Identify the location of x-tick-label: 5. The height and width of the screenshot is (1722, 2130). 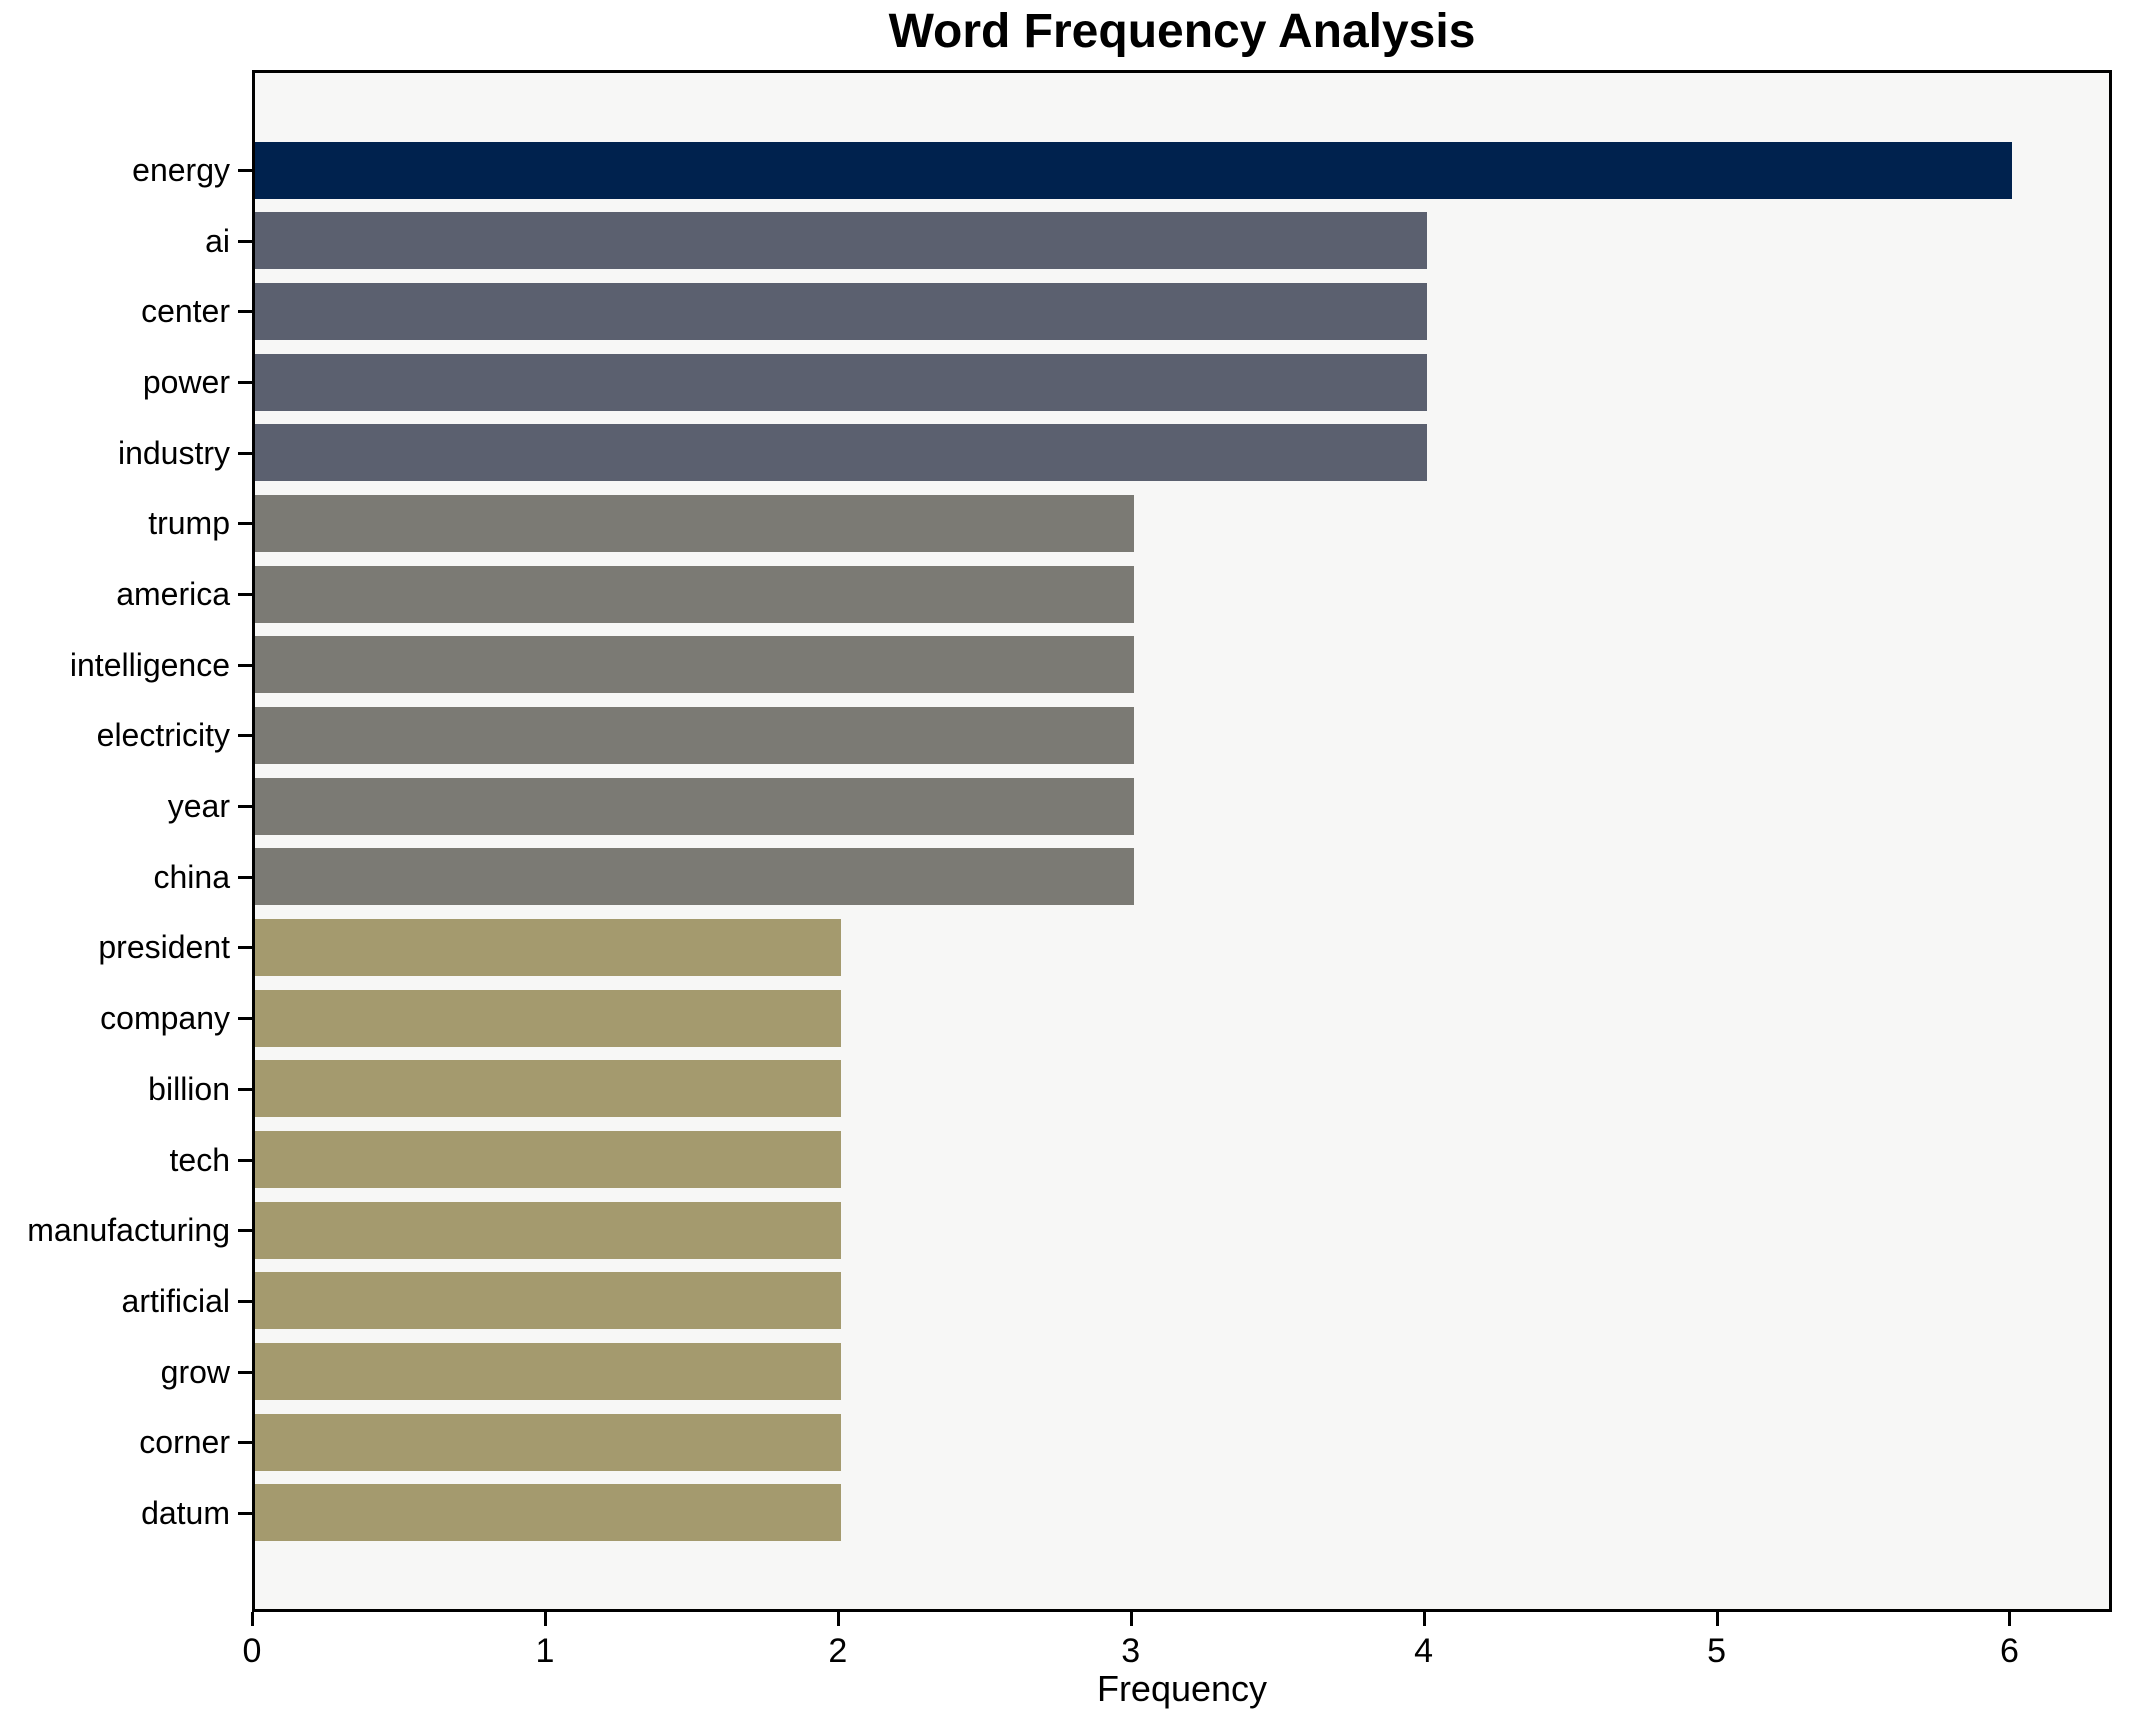
(1717, 1651).